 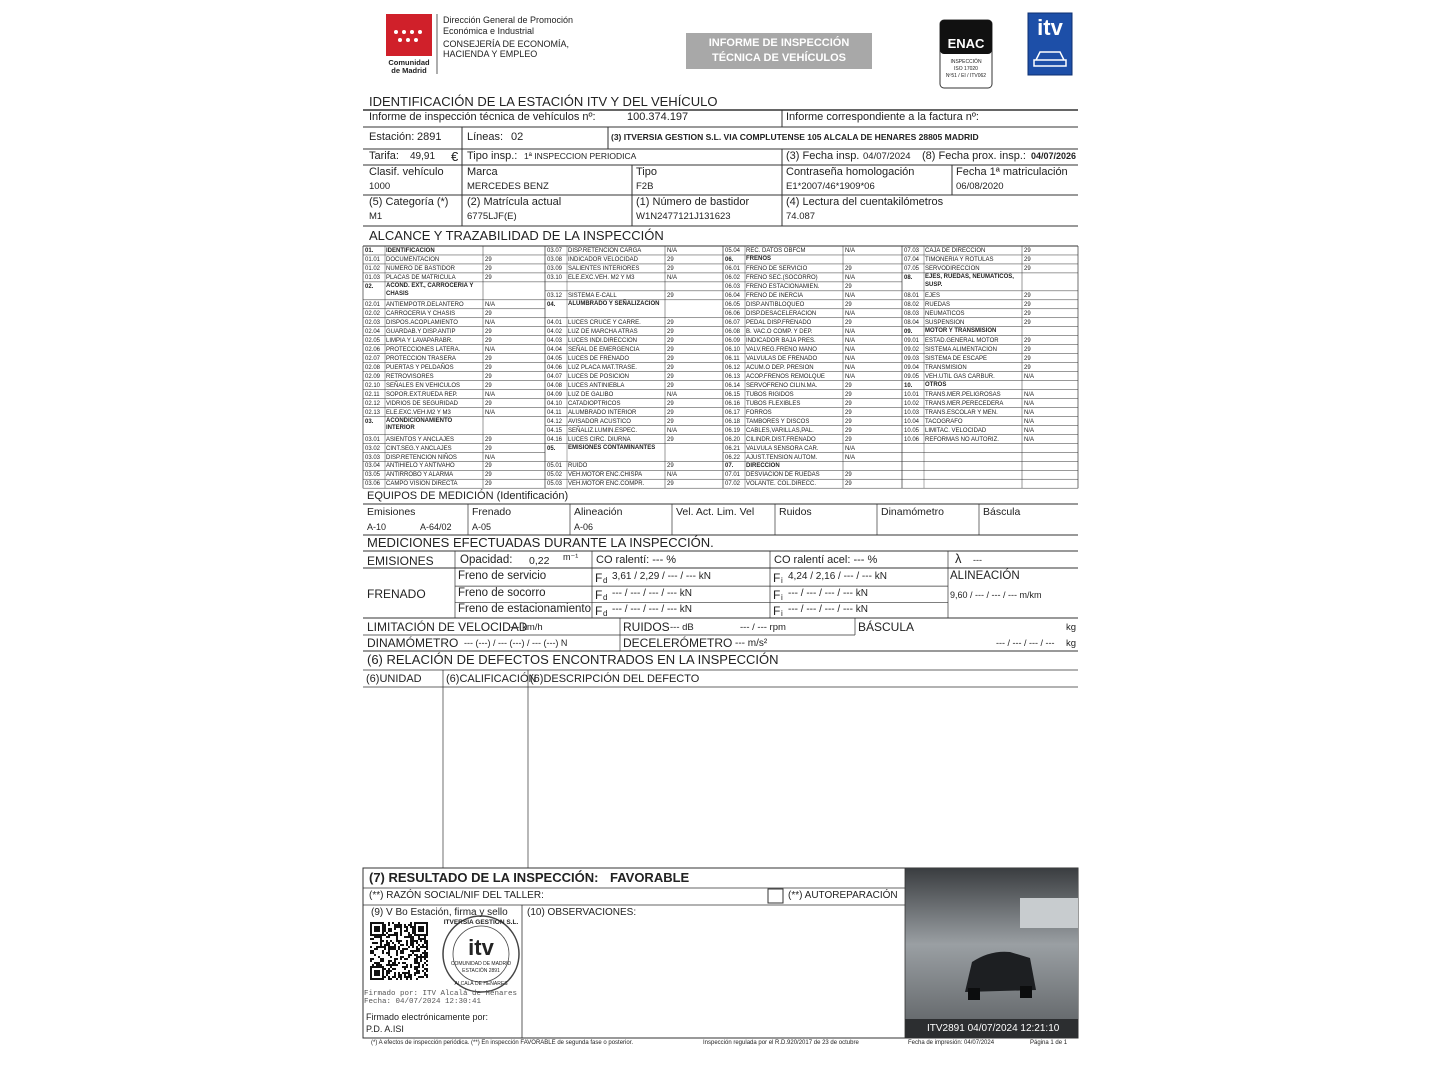 What do you see at coordinates (946, 367) in the screenshot?
I see `item-label: TRANSMISION` at bounding box center [946, 367].